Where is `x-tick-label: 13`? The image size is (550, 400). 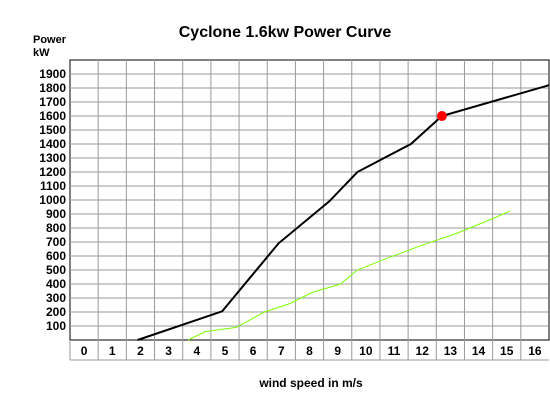 x-tick-label: 13 is located at coordinates (451, 351).